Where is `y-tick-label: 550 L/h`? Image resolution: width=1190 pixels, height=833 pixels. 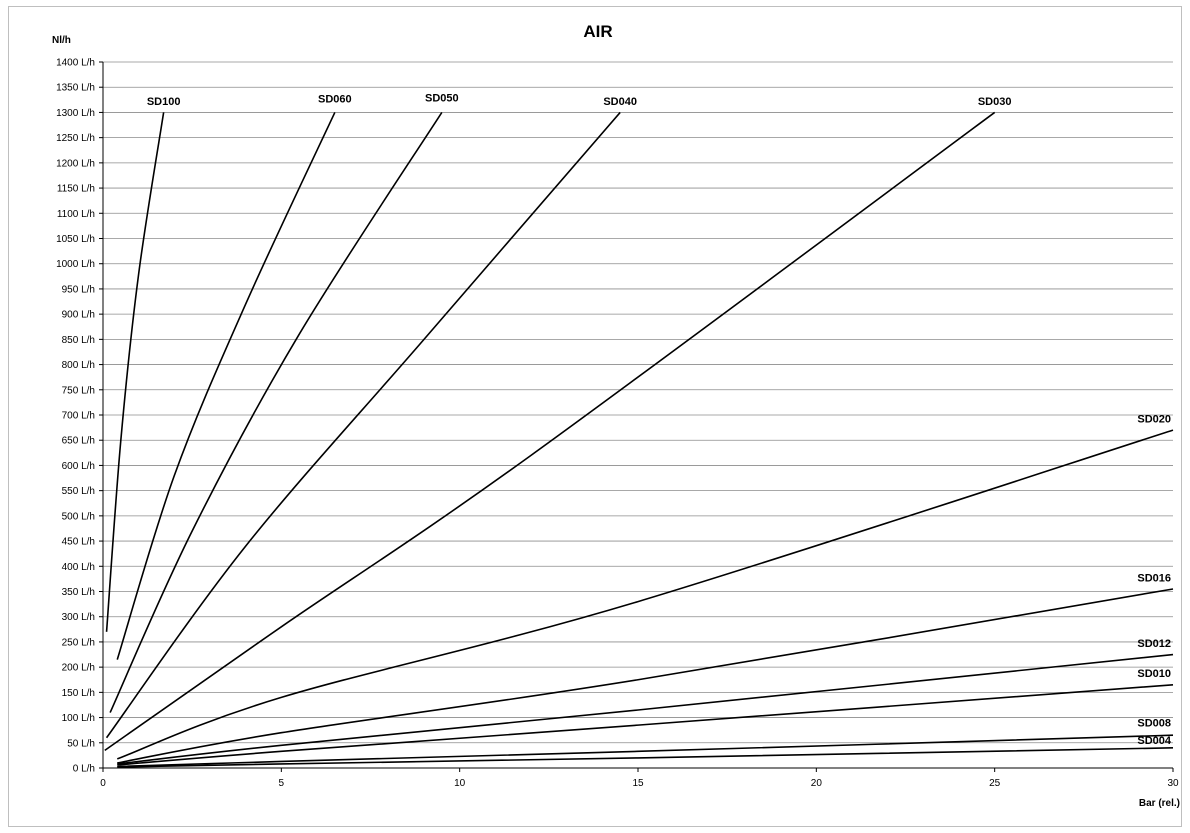
y-tick-label: 550 L/h is located at coordinates (78, 491).